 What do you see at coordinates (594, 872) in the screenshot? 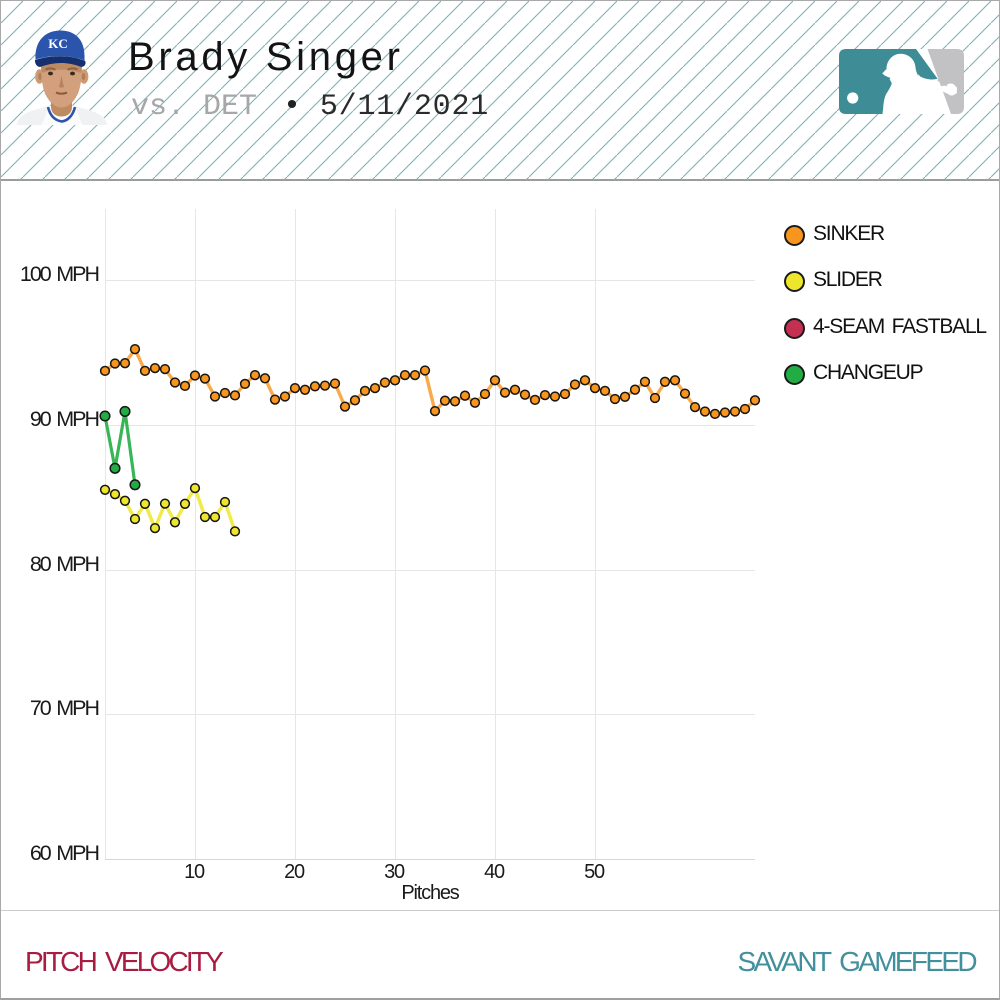
I see `svg-text: 50` at bounding box center [594, 872].